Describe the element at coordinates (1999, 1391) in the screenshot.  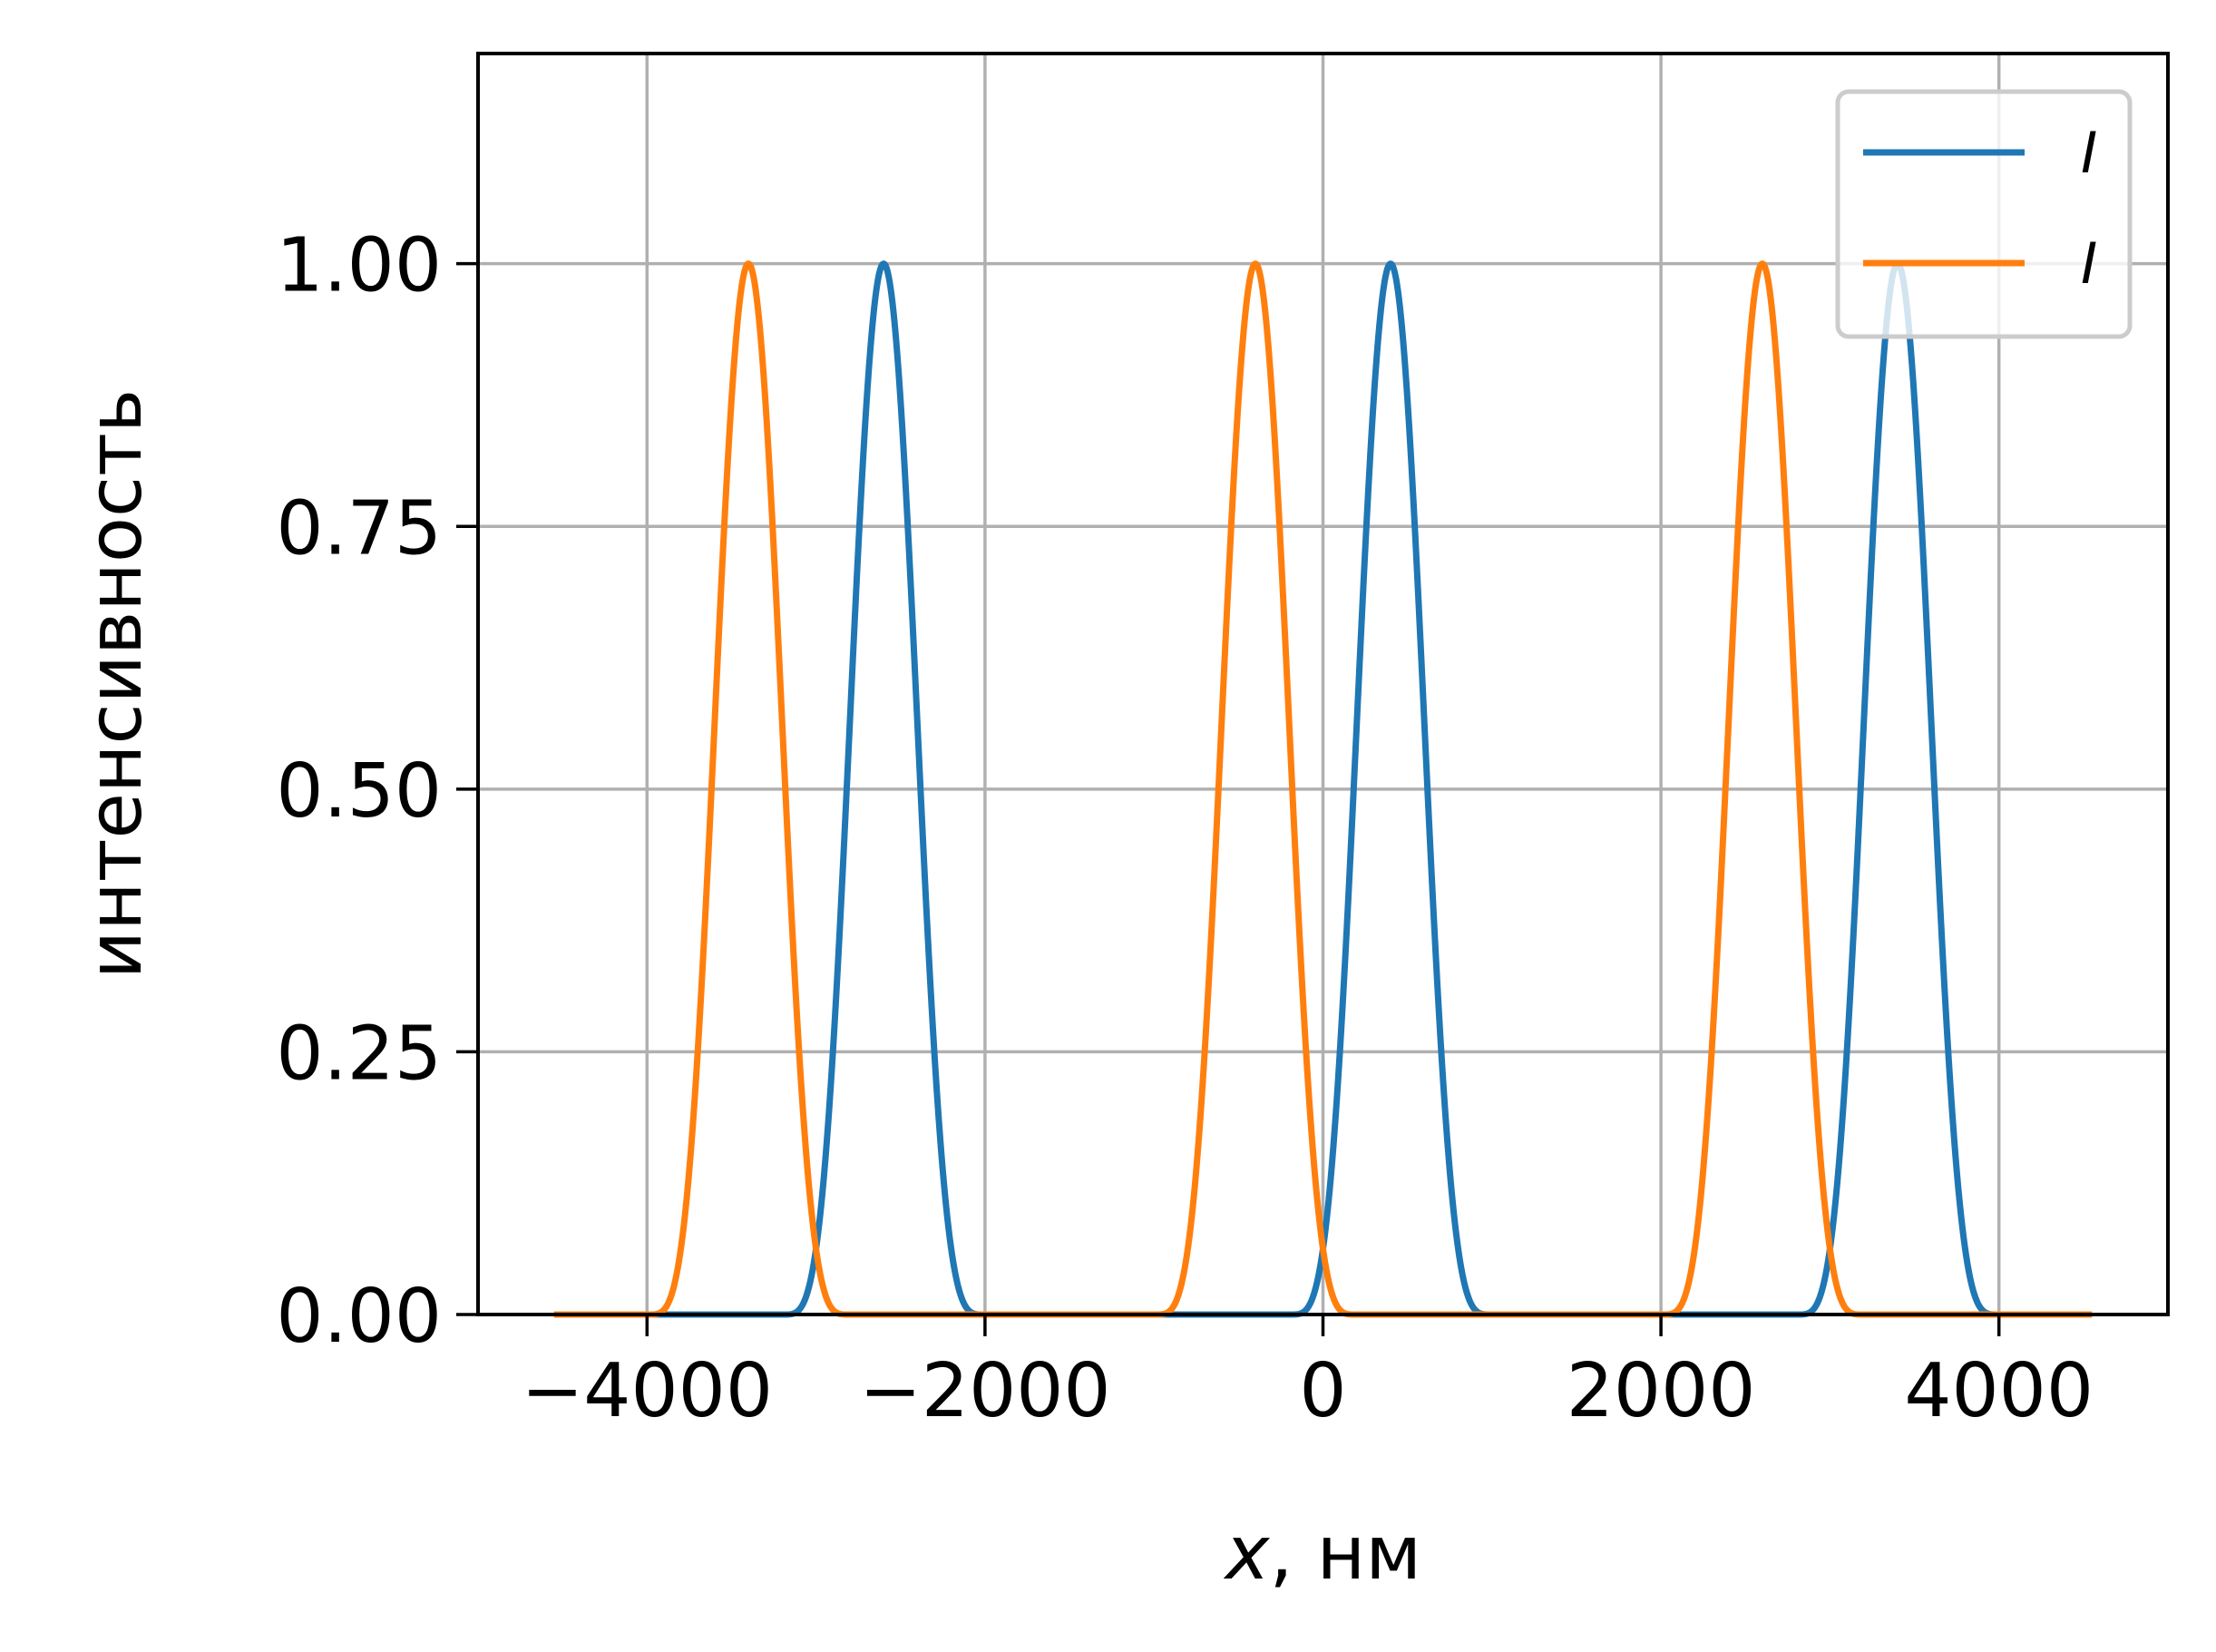
I see `x-tick-label: 4000` at that location.